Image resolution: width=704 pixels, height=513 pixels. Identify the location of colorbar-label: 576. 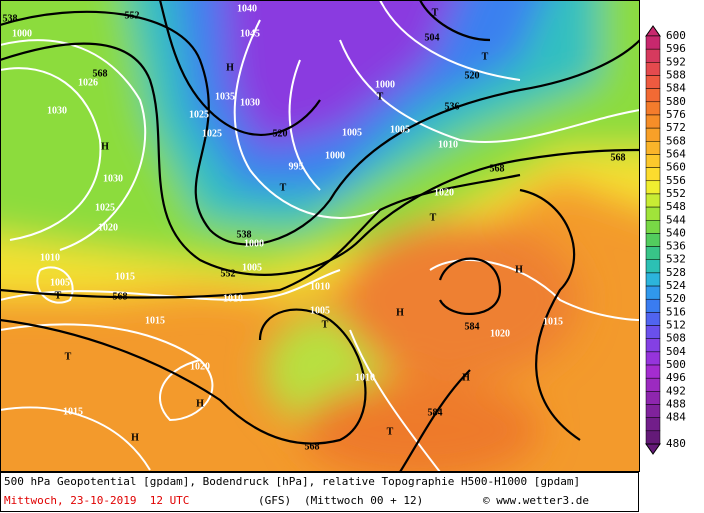
(676, 114).